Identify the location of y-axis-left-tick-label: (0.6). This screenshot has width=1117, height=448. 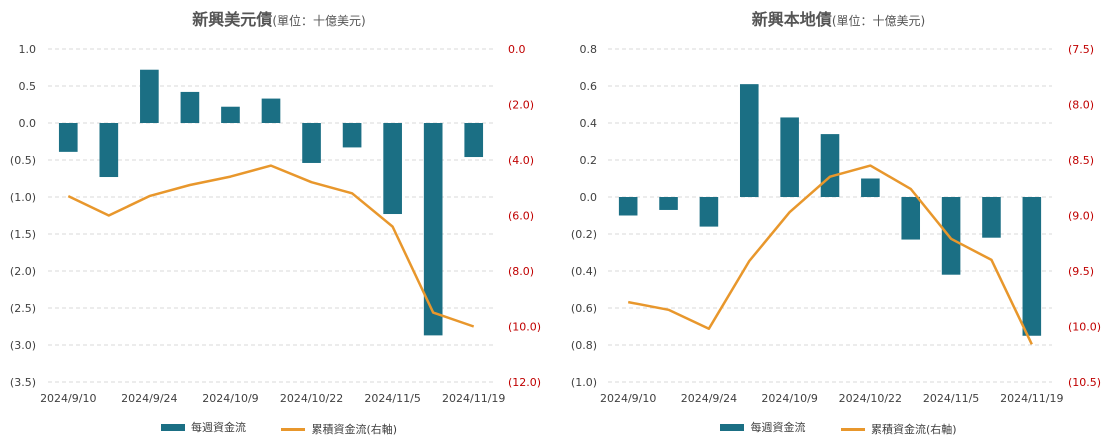
(584, 308).